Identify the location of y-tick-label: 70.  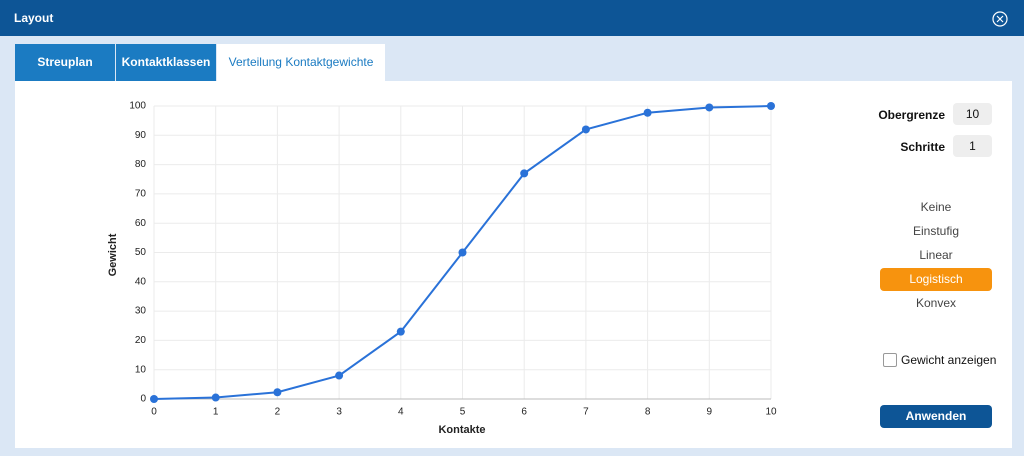
(141, 194).